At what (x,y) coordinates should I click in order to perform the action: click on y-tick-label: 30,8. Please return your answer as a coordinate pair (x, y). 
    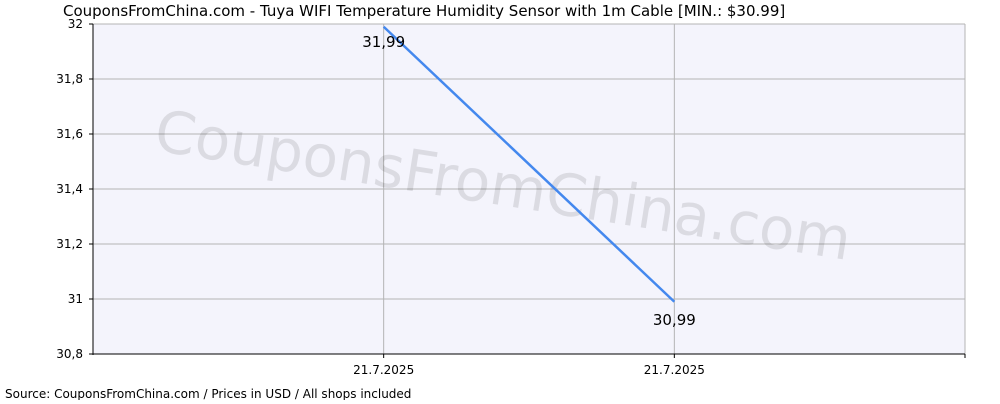
    Looking at the image, I should click on (69, 354).